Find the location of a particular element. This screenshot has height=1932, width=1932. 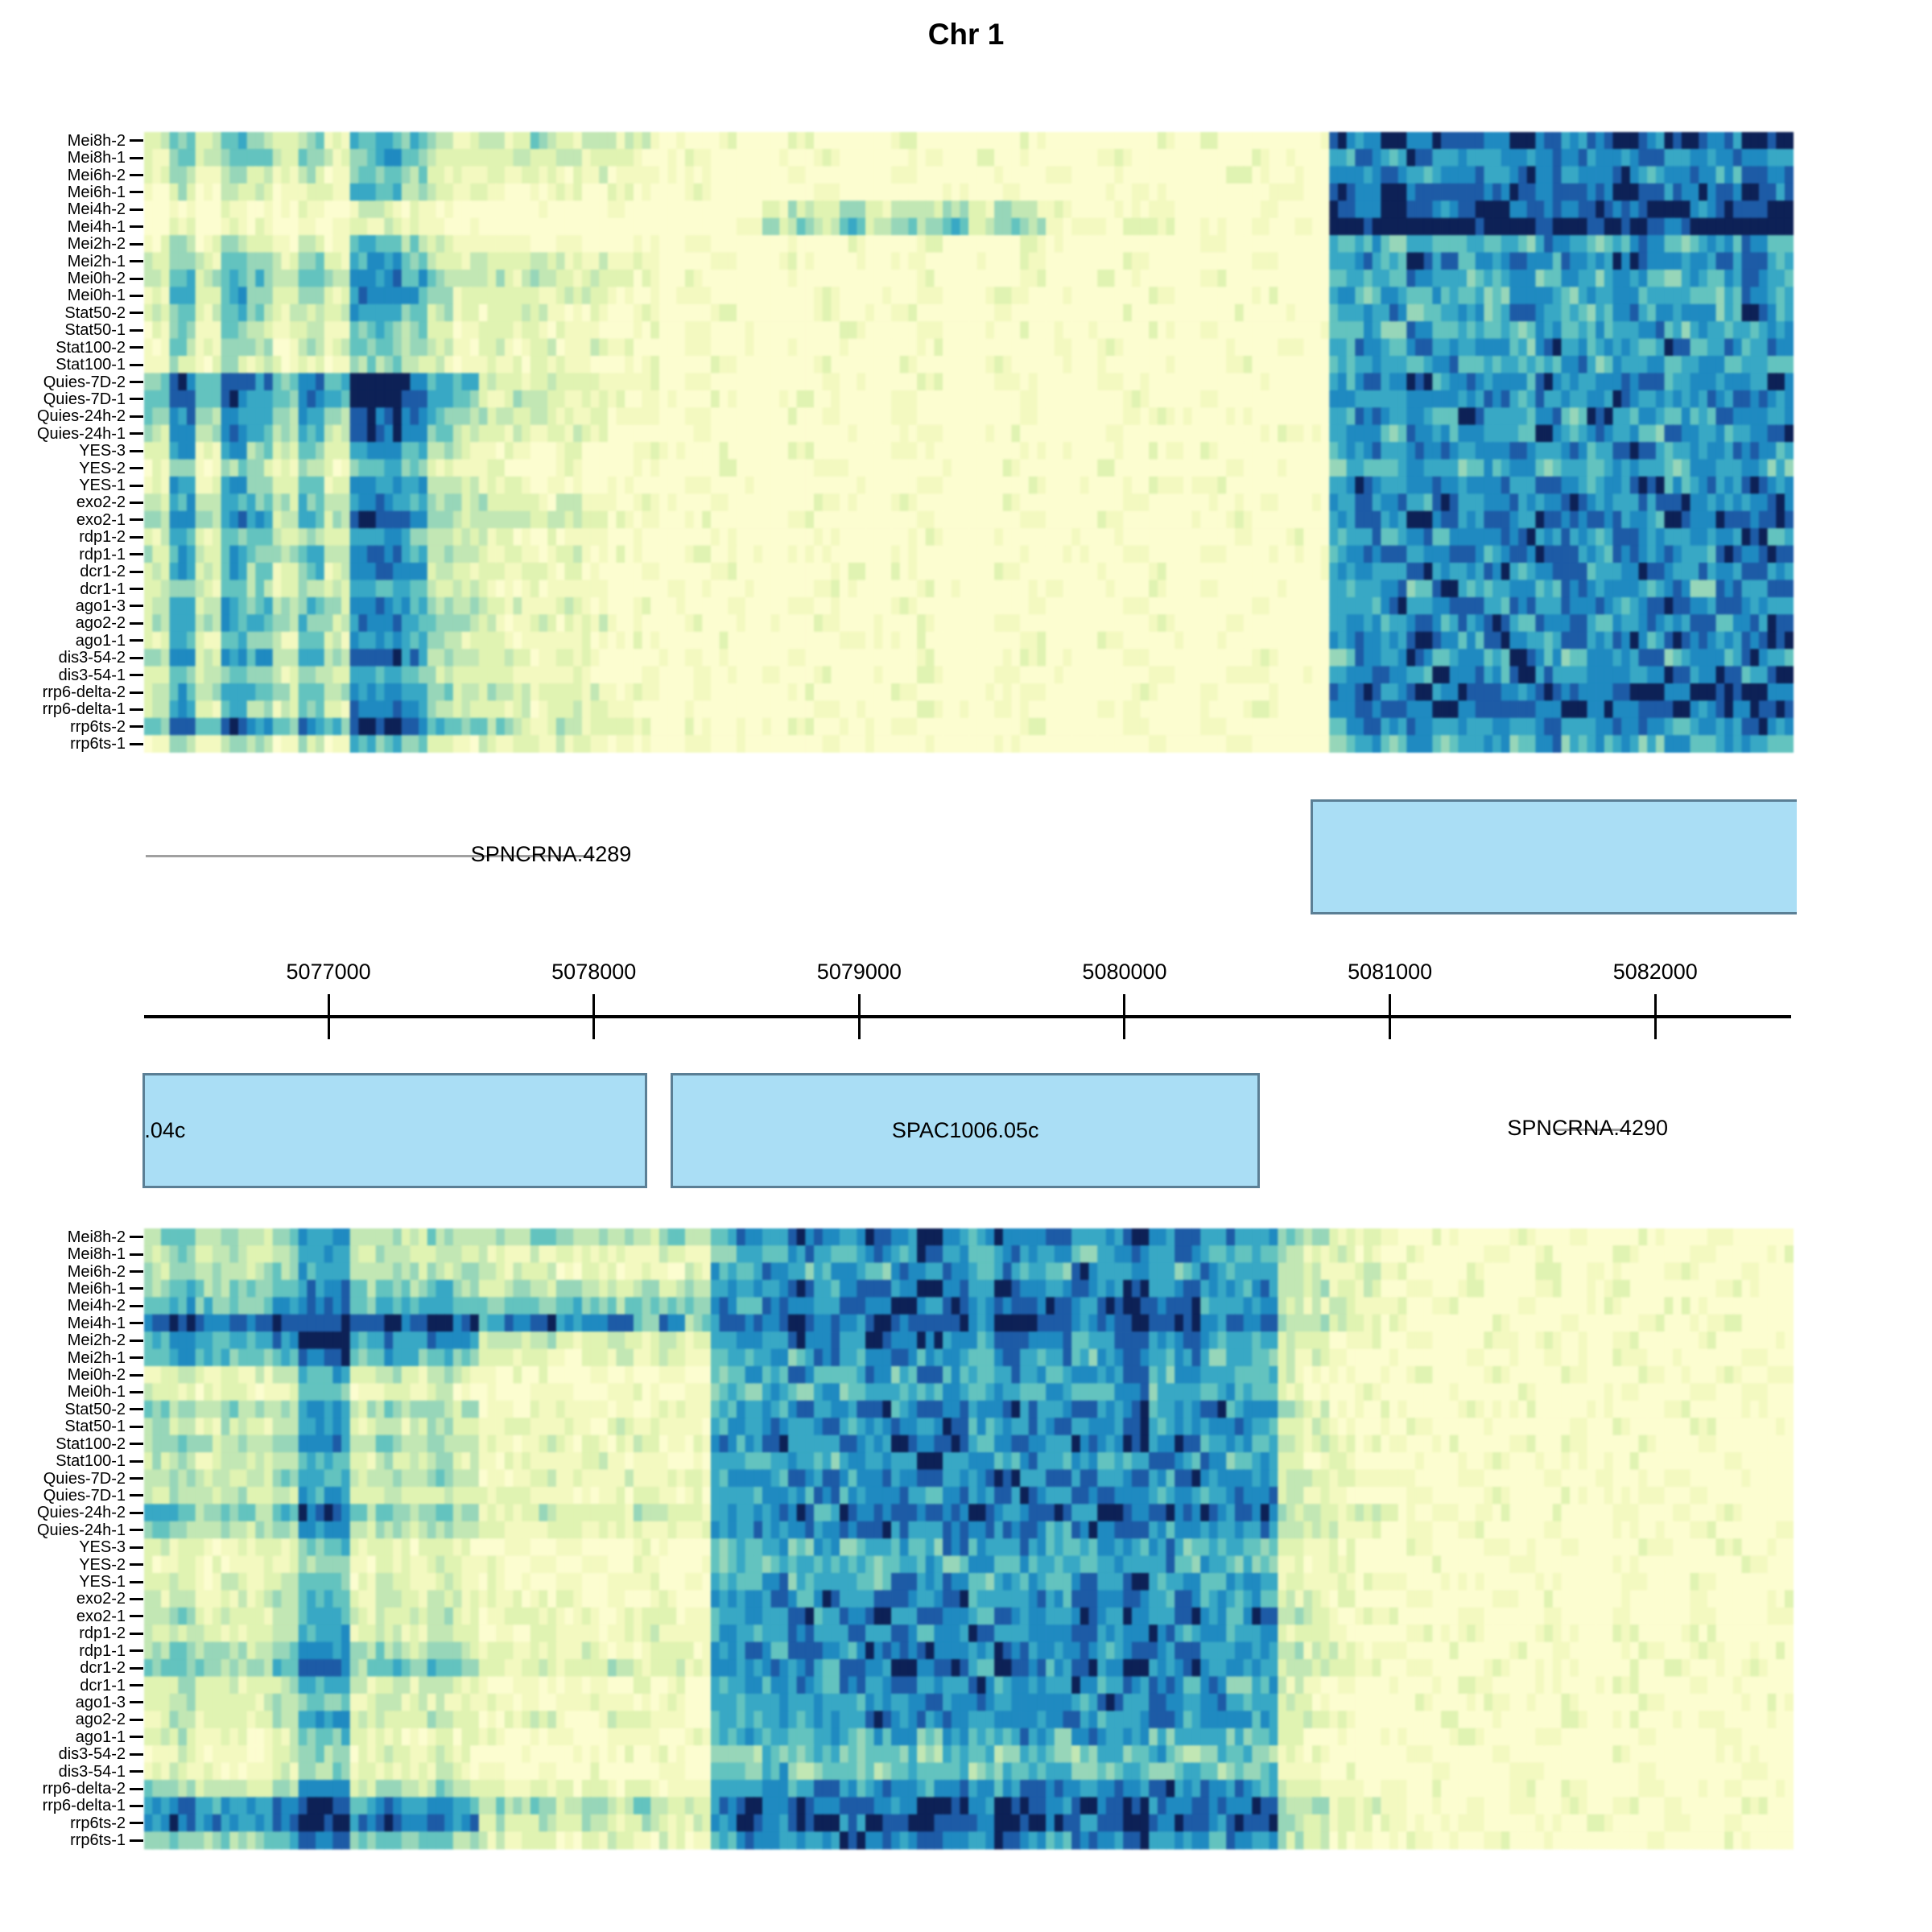

row-label-top-Stat100-1: Stat100-1 is located at coordinates (91, 365).